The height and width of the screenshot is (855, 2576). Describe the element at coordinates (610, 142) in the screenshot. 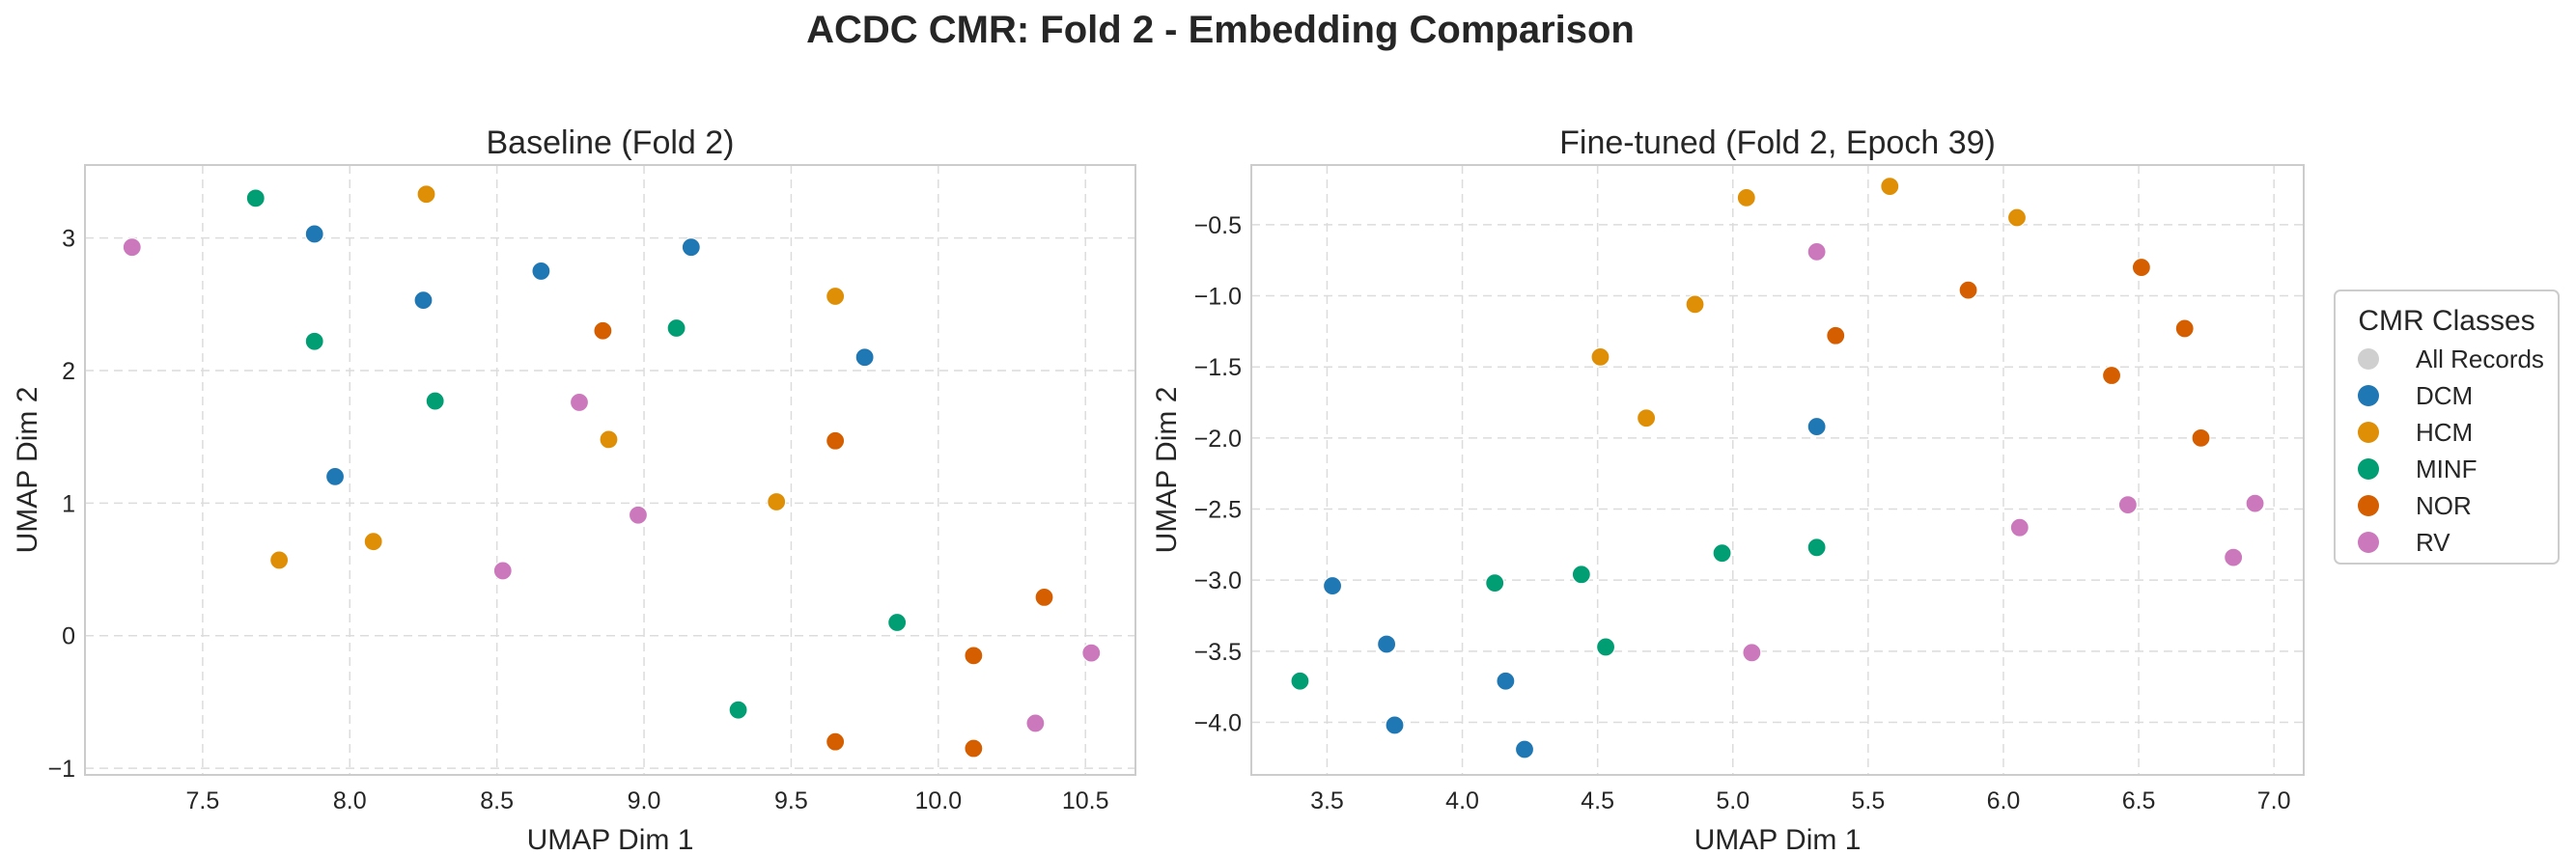

I see `baseline-panel-title: Baseline (Fold 2)` at that location.